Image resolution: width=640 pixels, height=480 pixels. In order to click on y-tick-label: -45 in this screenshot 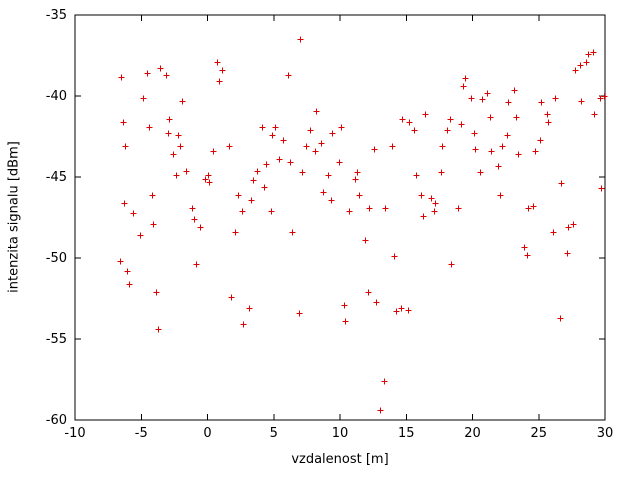, I will do `click(56, 177)`.